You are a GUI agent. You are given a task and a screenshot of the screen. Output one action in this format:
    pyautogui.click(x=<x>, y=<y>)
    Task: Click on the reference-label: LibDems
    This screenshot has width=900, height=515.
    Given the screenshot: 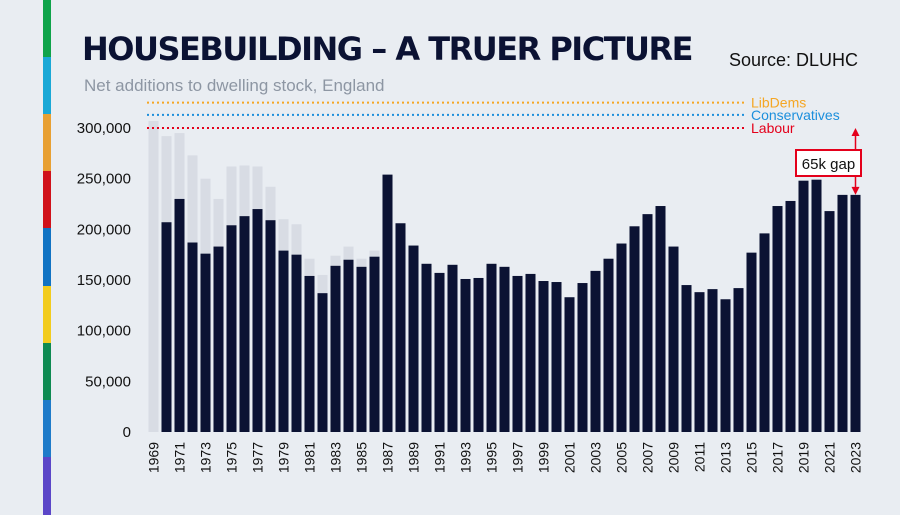 What is the action you would take?
    pyautogui.click(x=778, y=103)
    